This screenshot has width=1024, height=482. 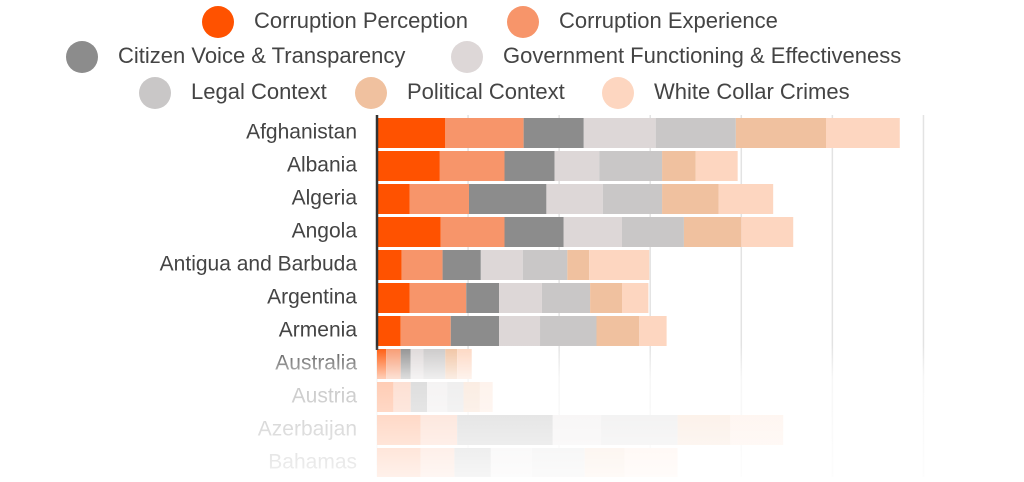 I want to click on legend-label: Political Context, so click(x=486, y=91).